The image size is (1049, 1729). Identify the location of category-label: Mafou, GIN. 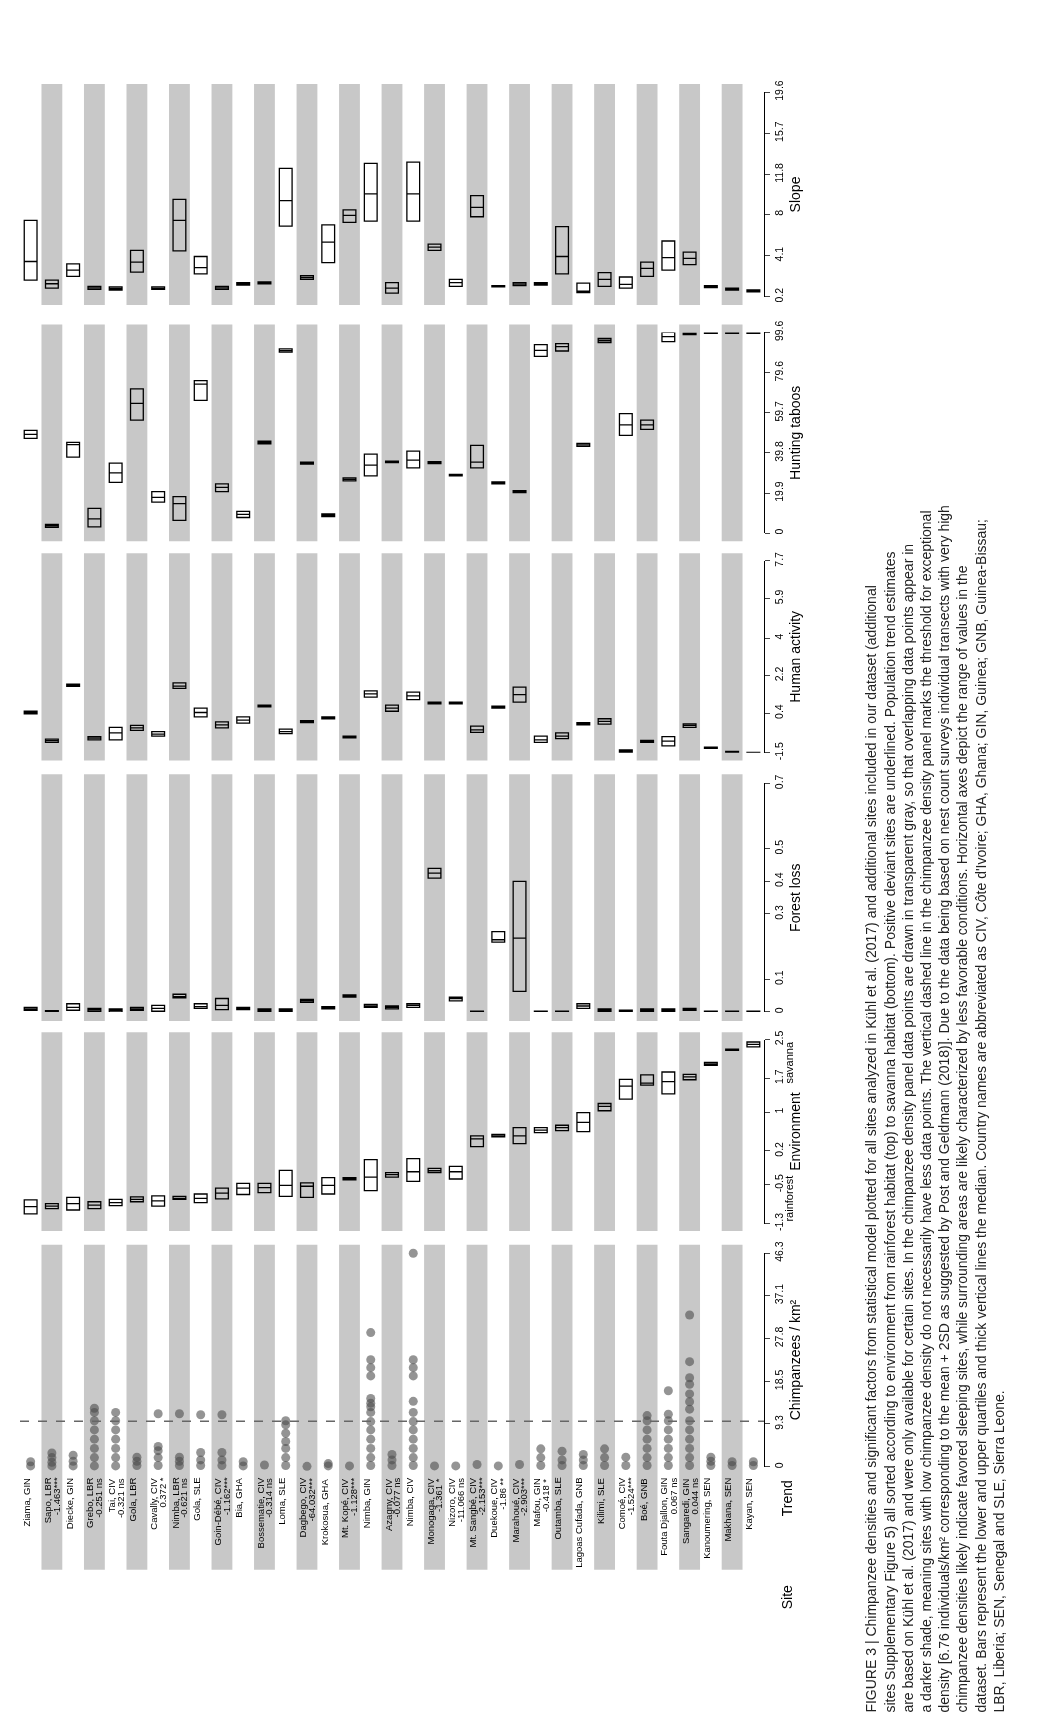
(537, 1502).